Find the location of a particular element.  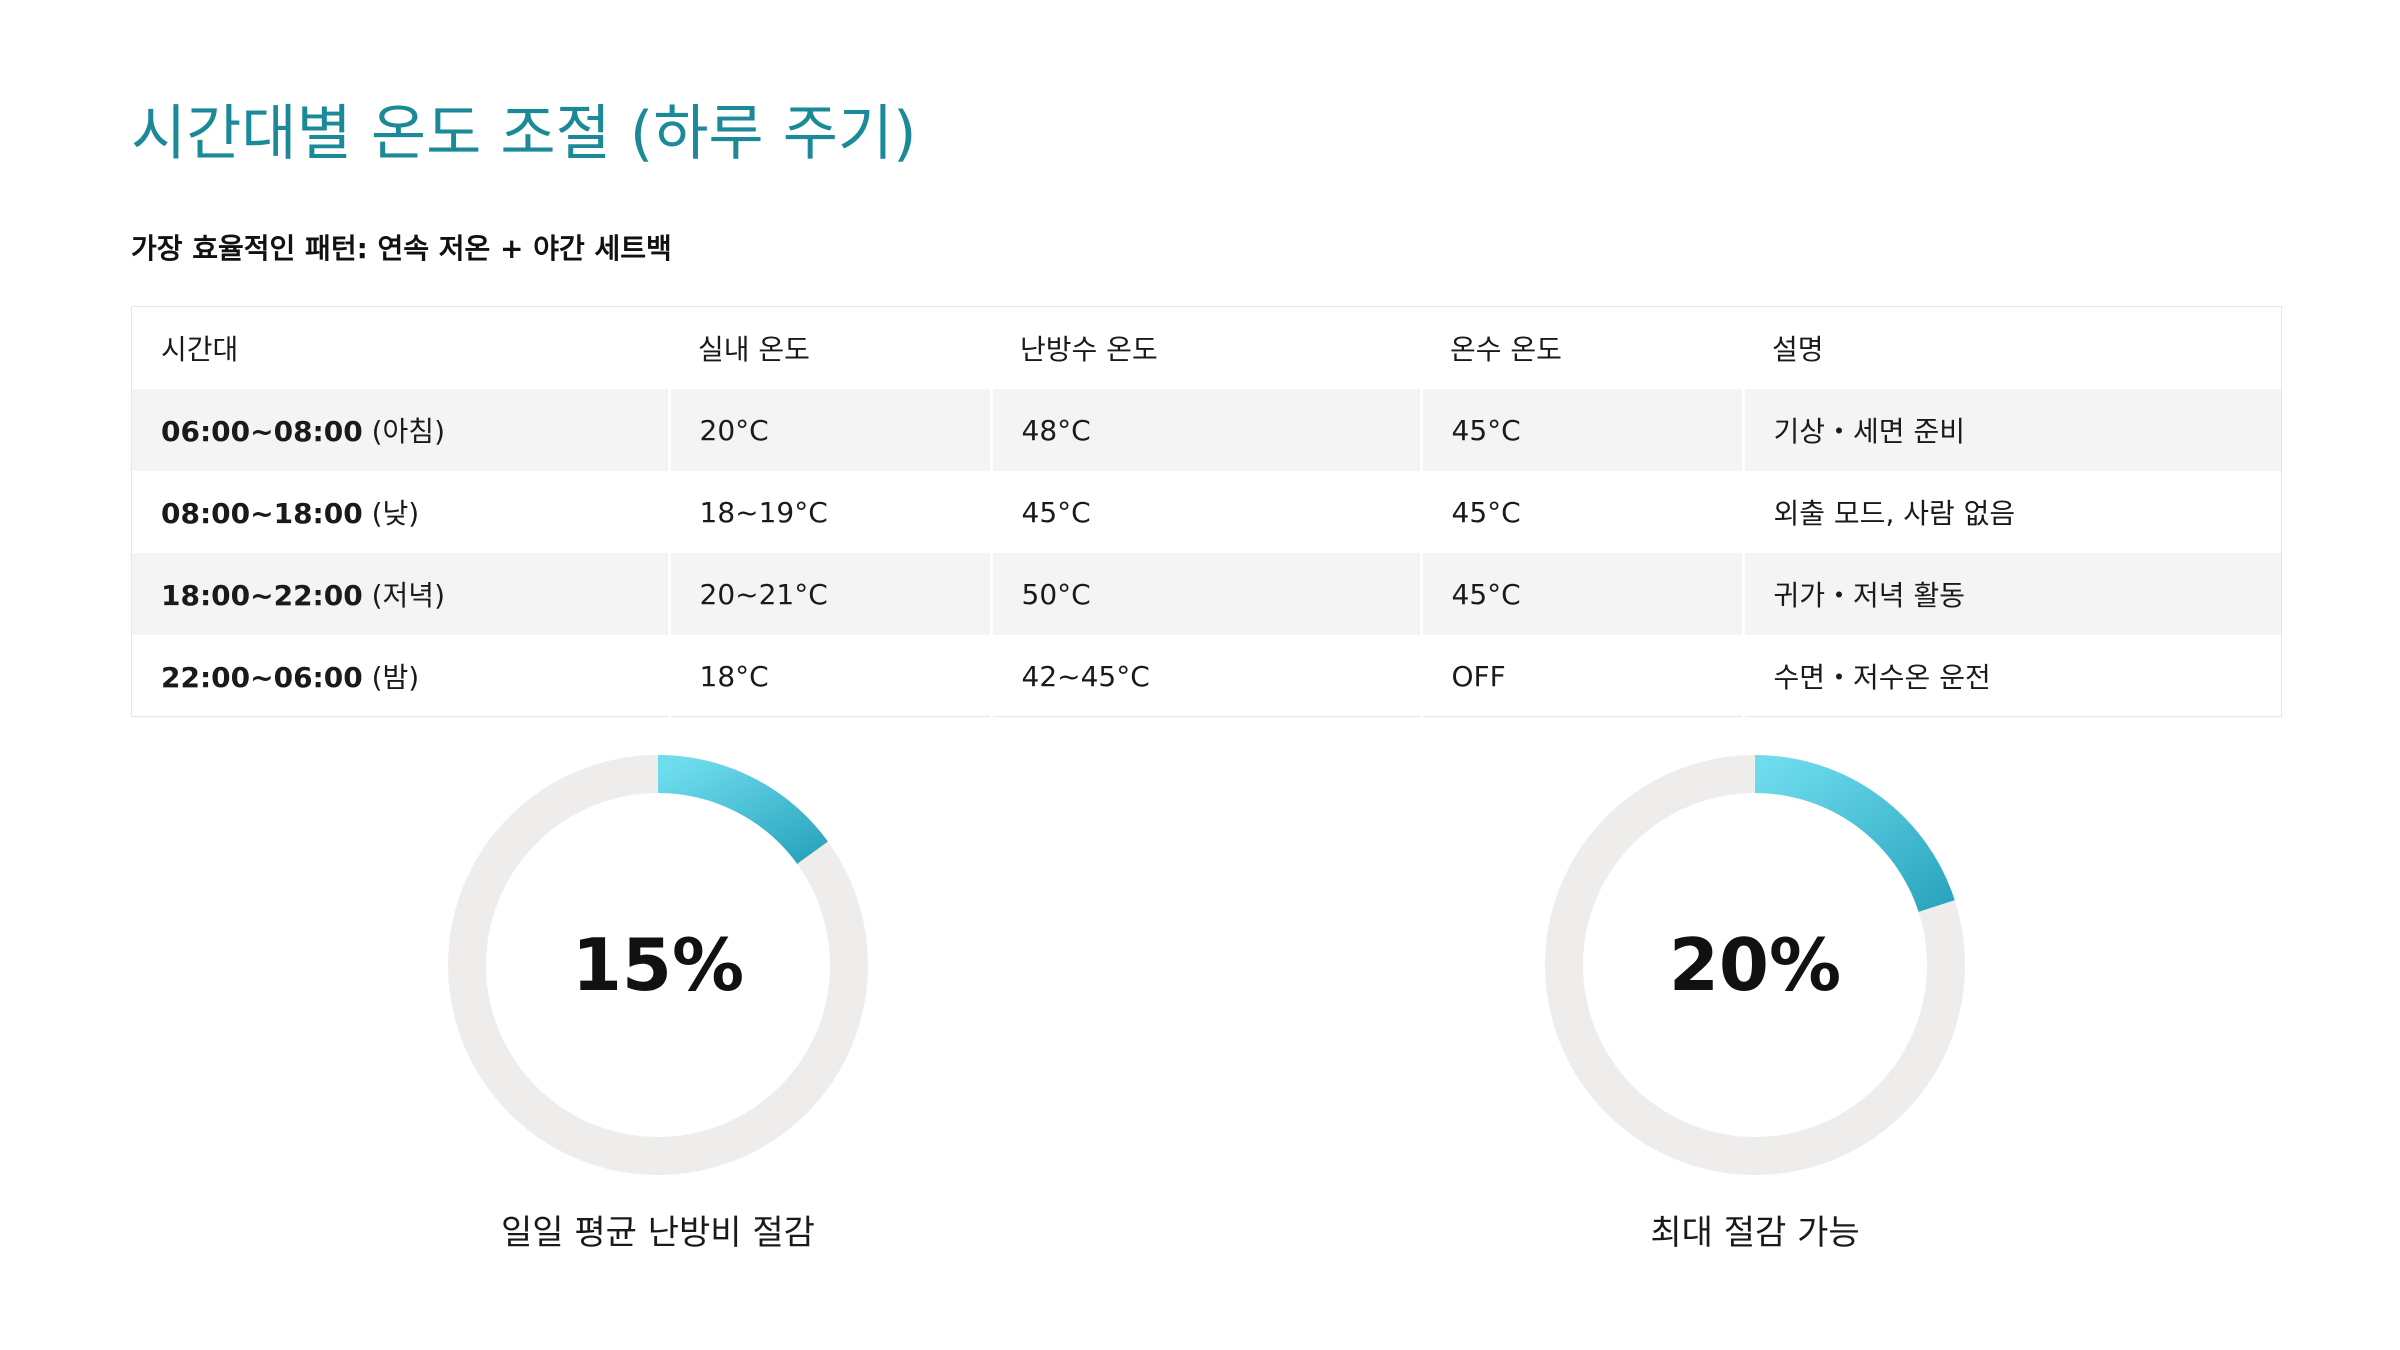

cell-time: 18:00~22:00 (저녁) is located at coordinates (400, 594).